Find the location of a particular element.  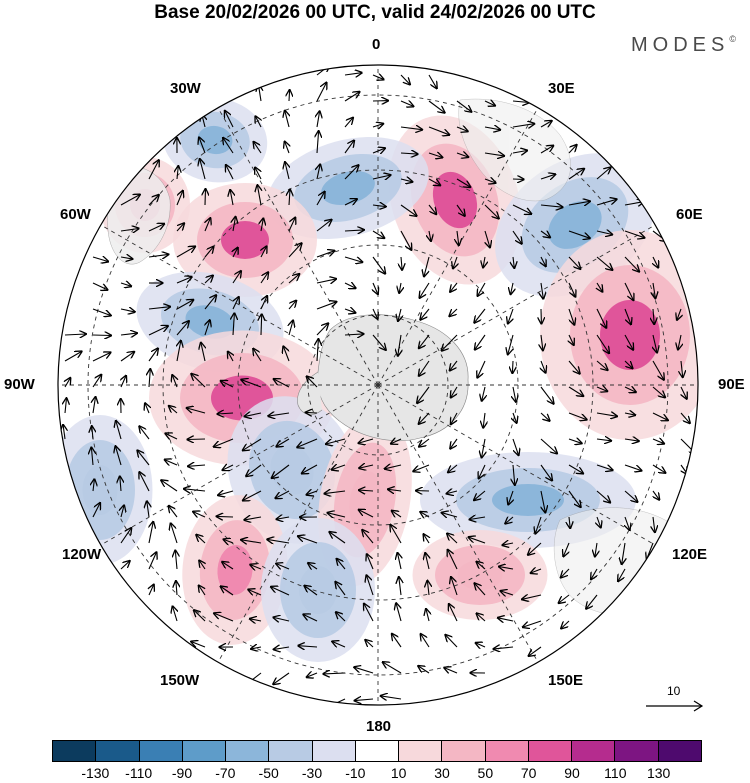

colorbar-tick-label: 70 is located at coordinates (528, 773).